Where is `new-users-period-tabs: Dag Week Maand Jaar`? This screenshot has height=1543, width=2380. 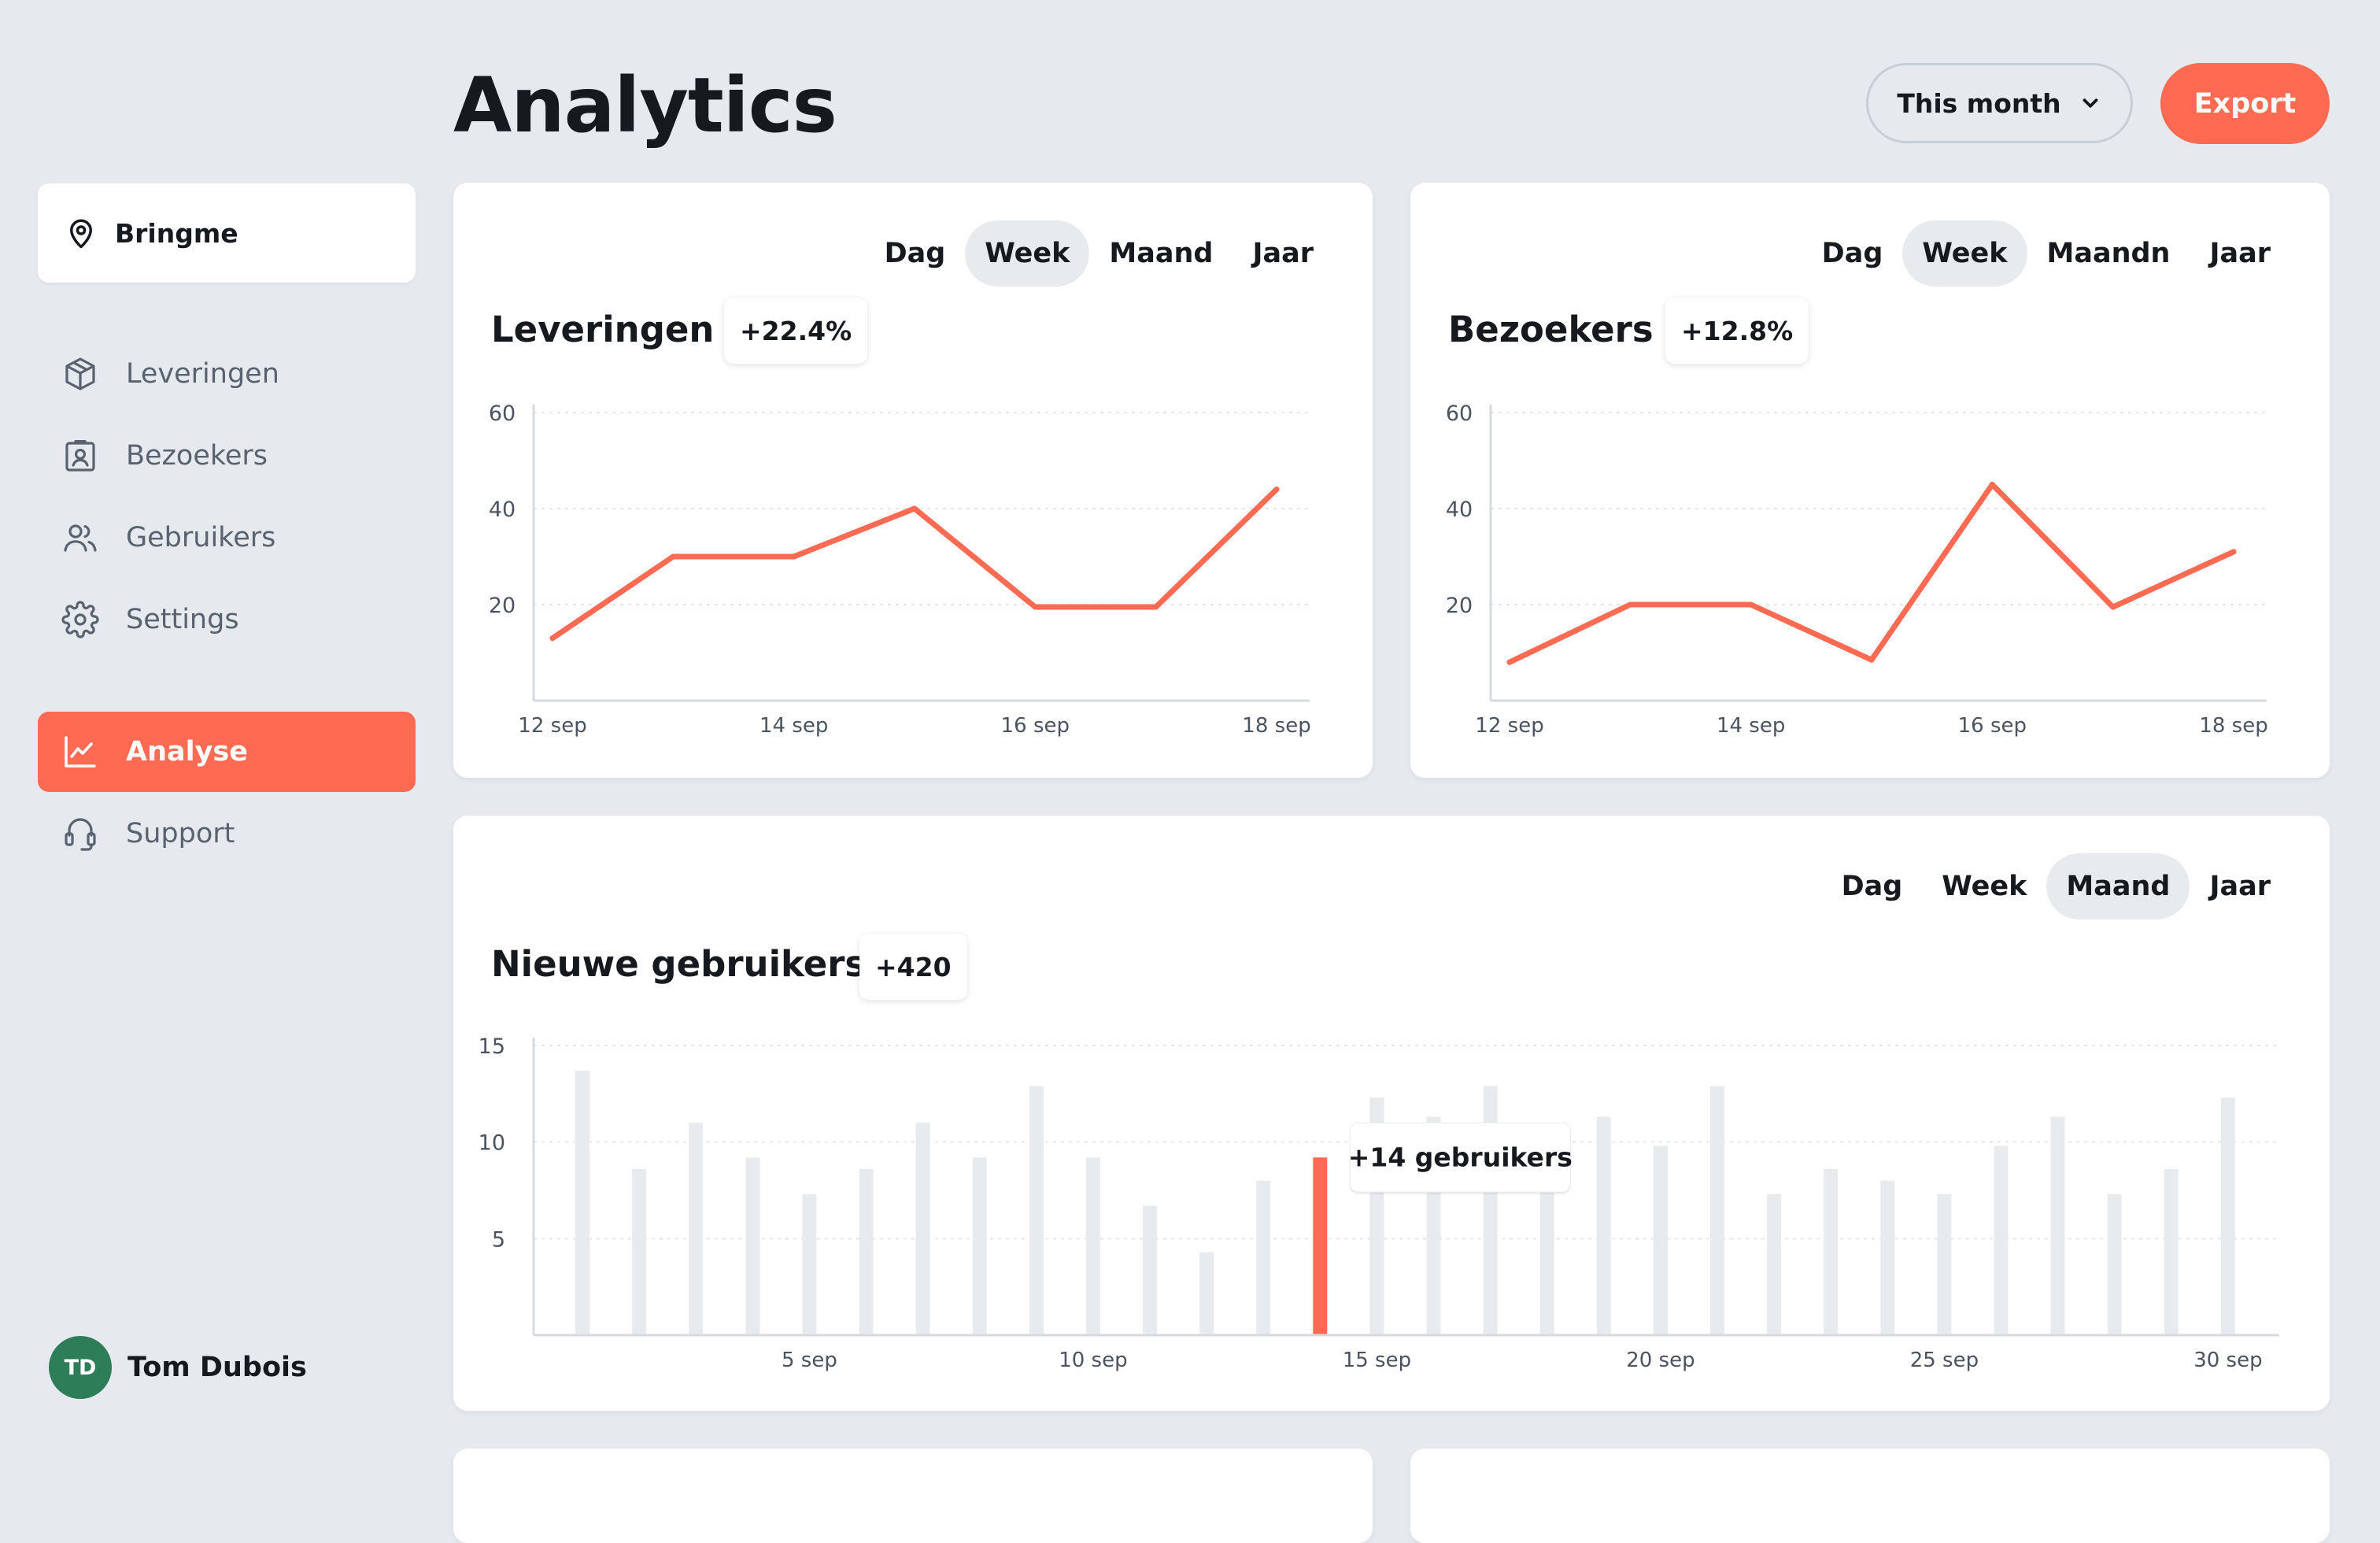
new-users-period-tabs: Dag Week Maand Jaar is located at coordinates (2056, 886).